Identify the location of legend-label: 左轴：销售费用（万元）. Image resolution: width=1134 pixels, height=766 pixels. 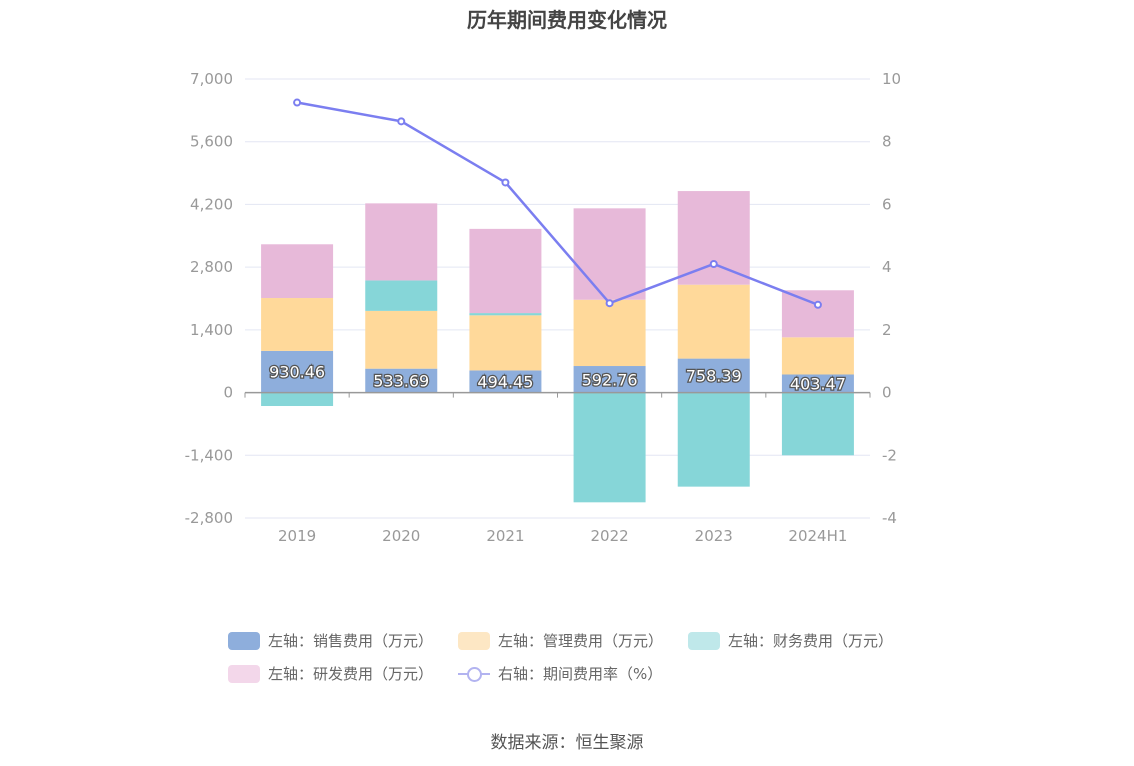
(351, 641).